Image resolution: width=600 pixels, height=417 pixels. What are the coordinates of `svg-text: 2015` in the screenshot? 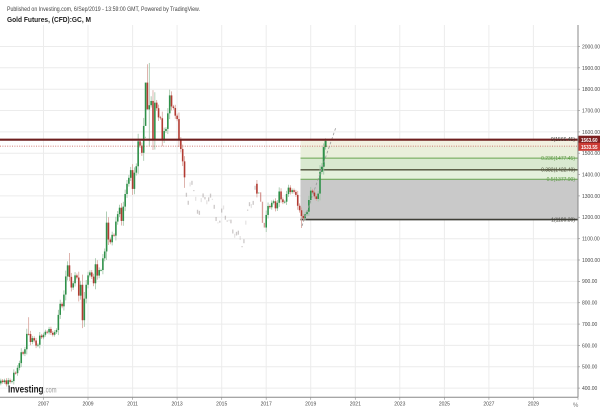 It's located at (221, 405).